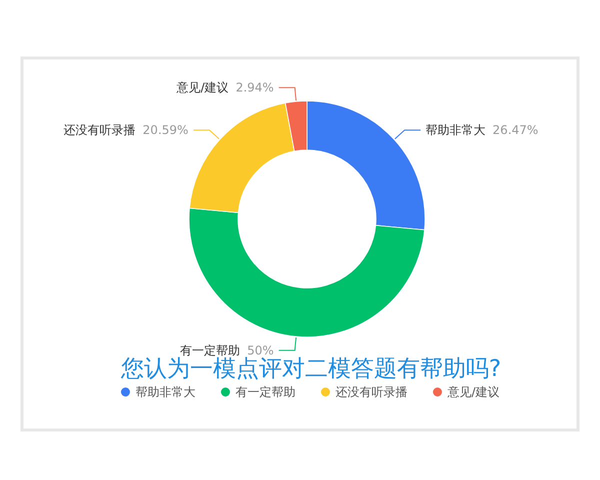 The width and height of the screenshot is (600, 480). What do you see at coordinates (515, 130) in the screenshot?
I see `data-label: 26.47%` at bounding box center [515, 130].